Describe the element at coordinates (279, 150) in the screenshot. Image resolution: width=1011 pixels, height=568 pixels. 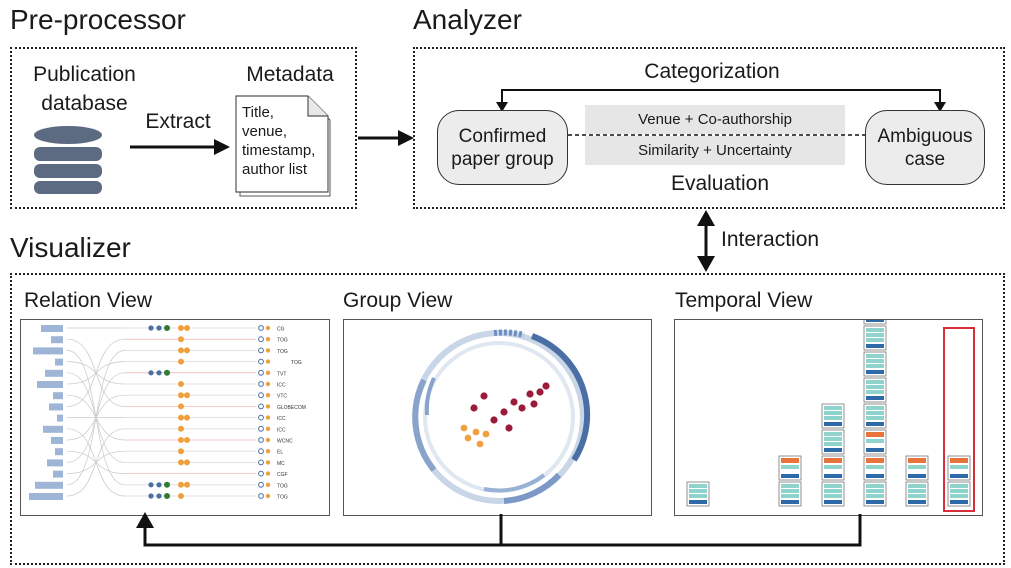
I see `metadata-line-3: timestamp,` at that location.